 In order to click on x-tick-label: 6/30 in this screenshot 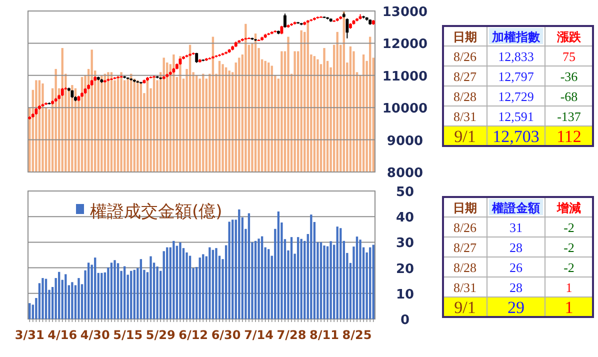, I will do `click(226, 335)`.